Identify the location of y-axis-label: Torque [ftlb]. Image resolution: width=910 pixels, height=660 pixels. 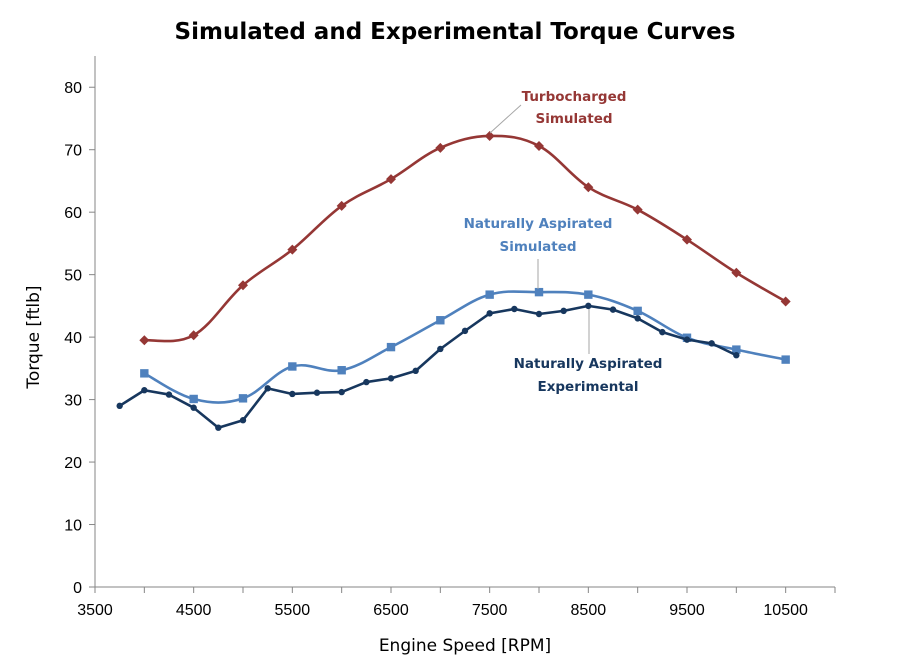
(34, 337).